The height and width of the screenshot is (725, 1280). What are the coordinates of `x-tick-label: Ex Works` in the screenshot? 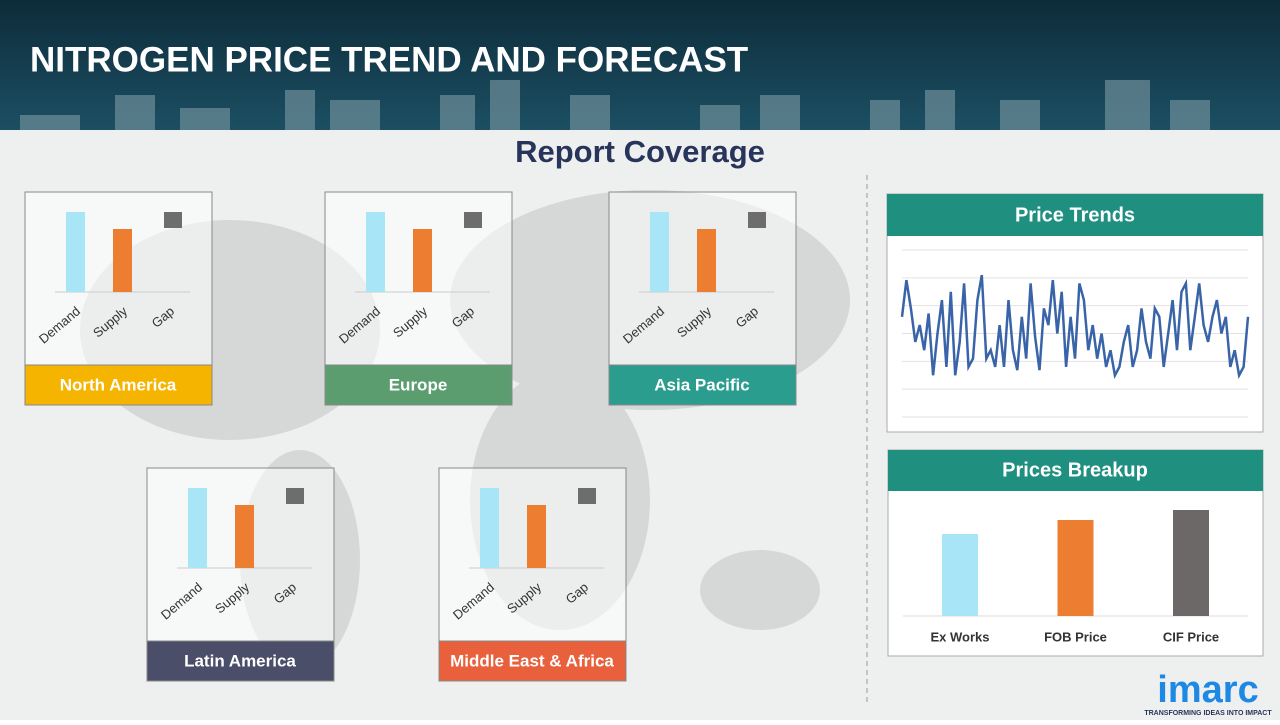 It's located at (959, 636).